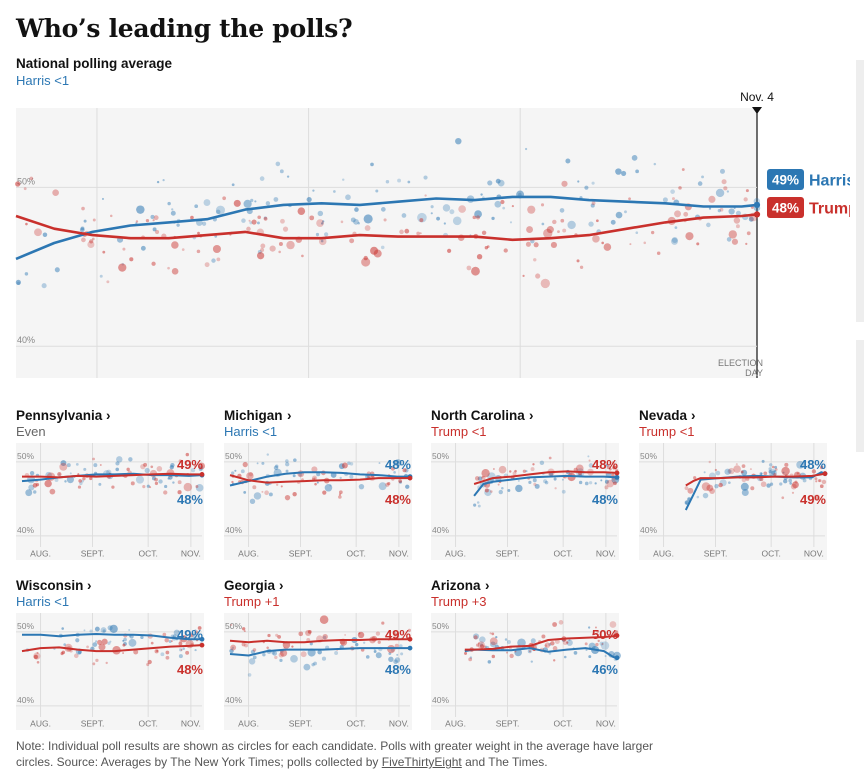  Describe the element at coordinates (253, 415) in the screenshot. I see `state-title: Michigan` at that location.